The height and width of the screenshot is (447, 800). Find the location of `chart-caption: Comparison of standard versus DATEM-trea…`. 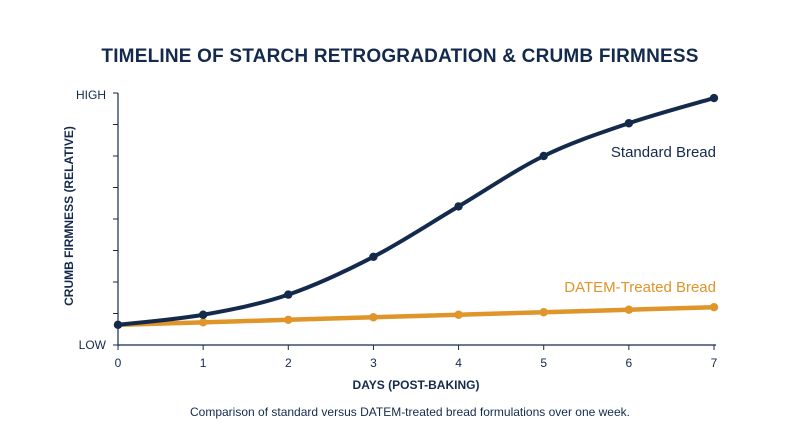

chart-caption: Comparison of standard versus DATEM-trea… is located at coordinates (410, 412).